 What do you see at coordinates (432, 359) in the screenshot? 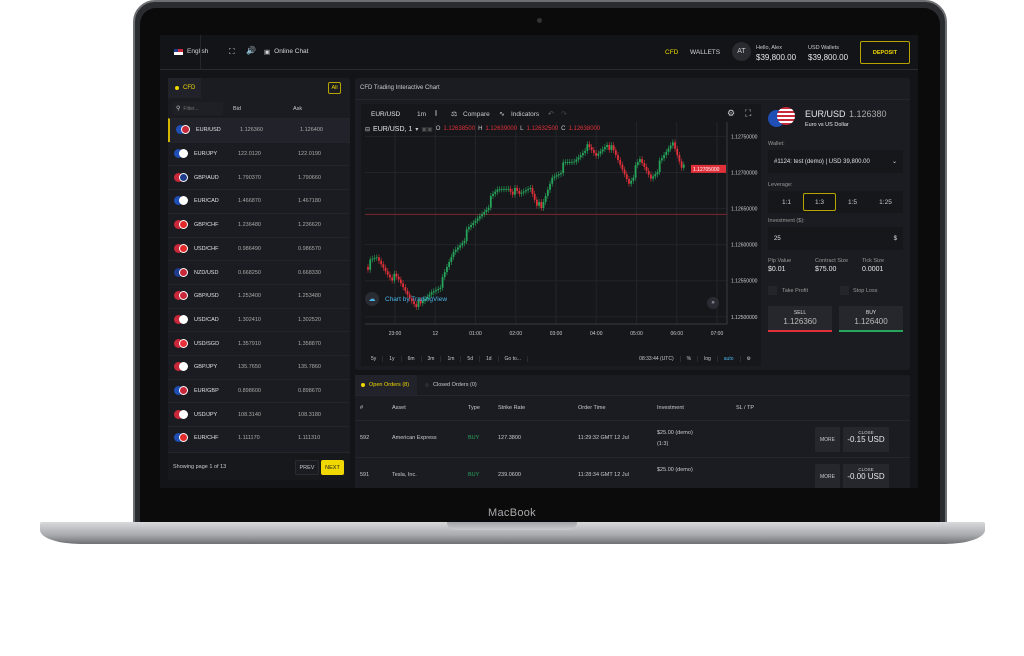
I see `range-button: 3m` at bounding box center [432, 359].